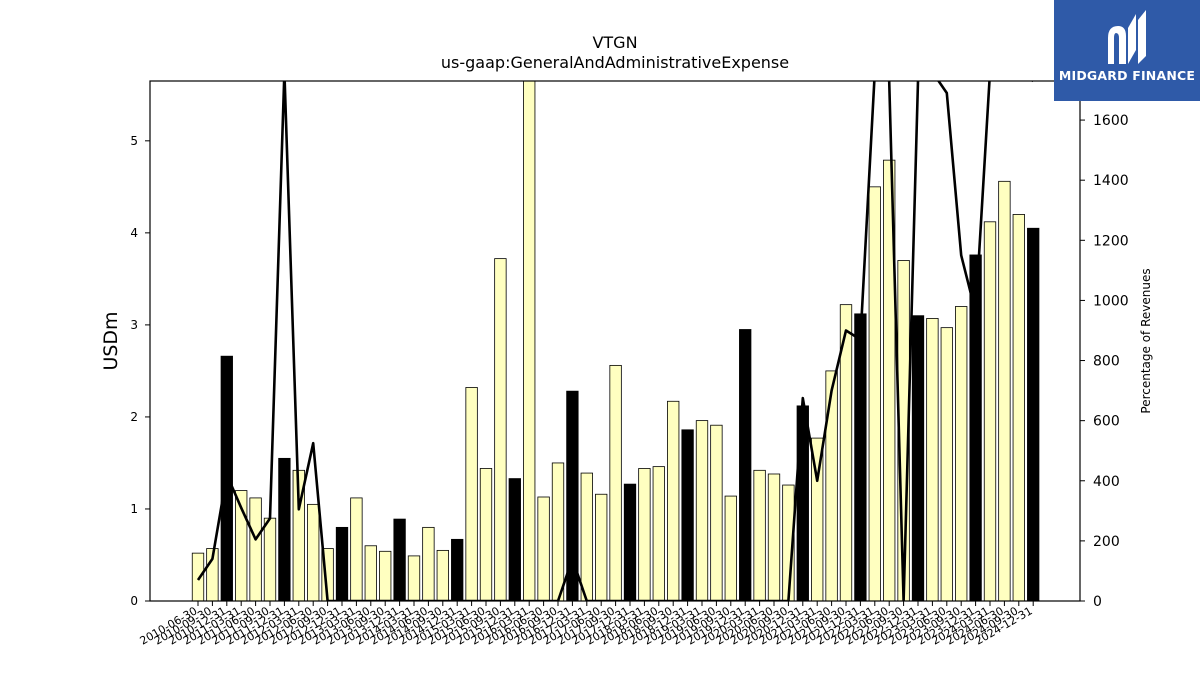  Describe the element at coordinates (134, 601) in the screenshot. I see `y-tick-label: 0` at that location.